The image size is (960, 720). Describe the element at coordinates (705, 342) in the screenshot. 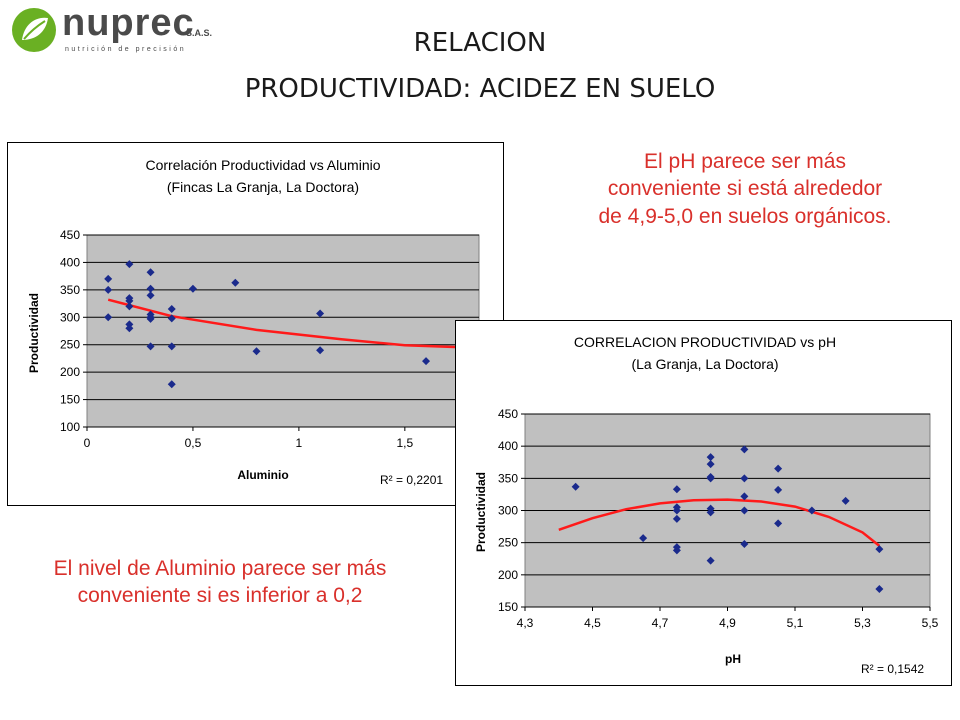

I see `chart-title: CORRELACION PRODUCTIVIDAD vs pH` at that location.